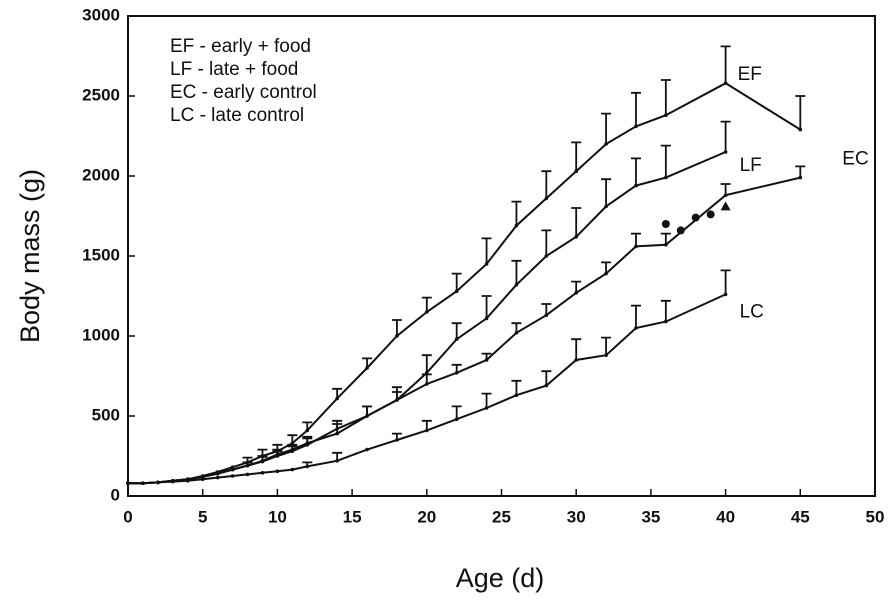 The width and height of the screenshot is (892, 600). I want to click on y-tick-label: 2500, so click(101, 94).